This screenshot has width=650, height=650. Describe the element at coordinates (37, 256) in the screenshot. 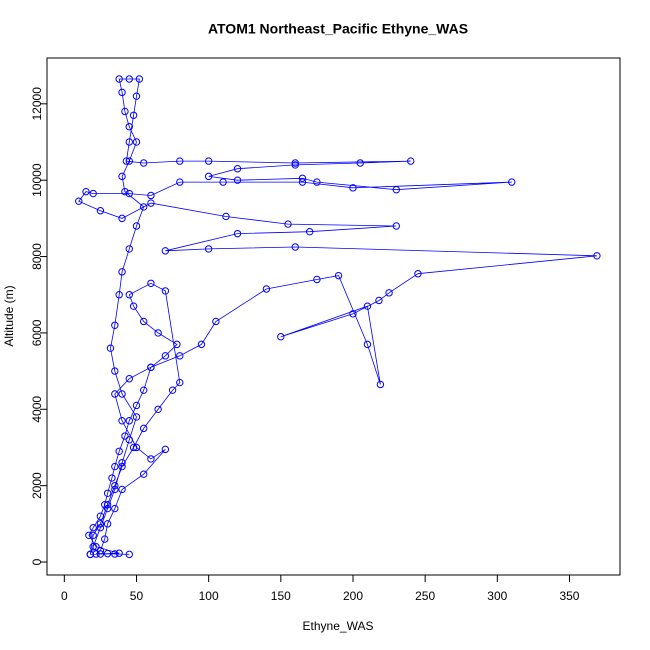

I see `y-tick-label: 8000` at that location.